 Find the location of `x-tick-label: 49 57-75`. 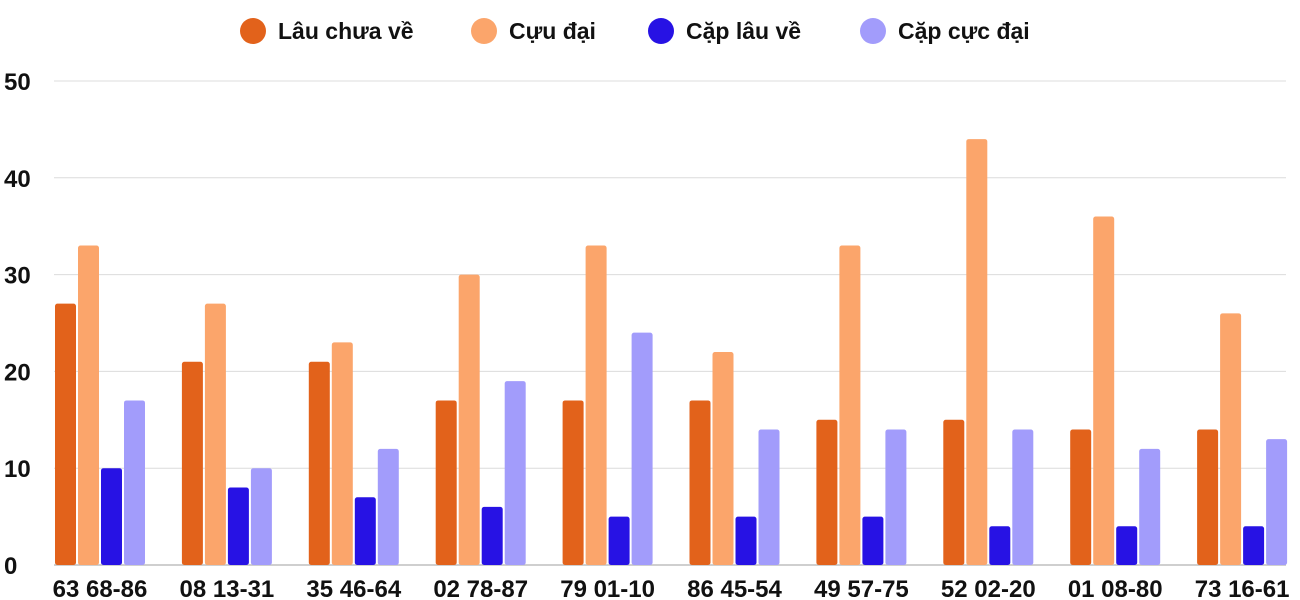

x-tick-label: 49 57-75 is located at coordinates (861, 588).